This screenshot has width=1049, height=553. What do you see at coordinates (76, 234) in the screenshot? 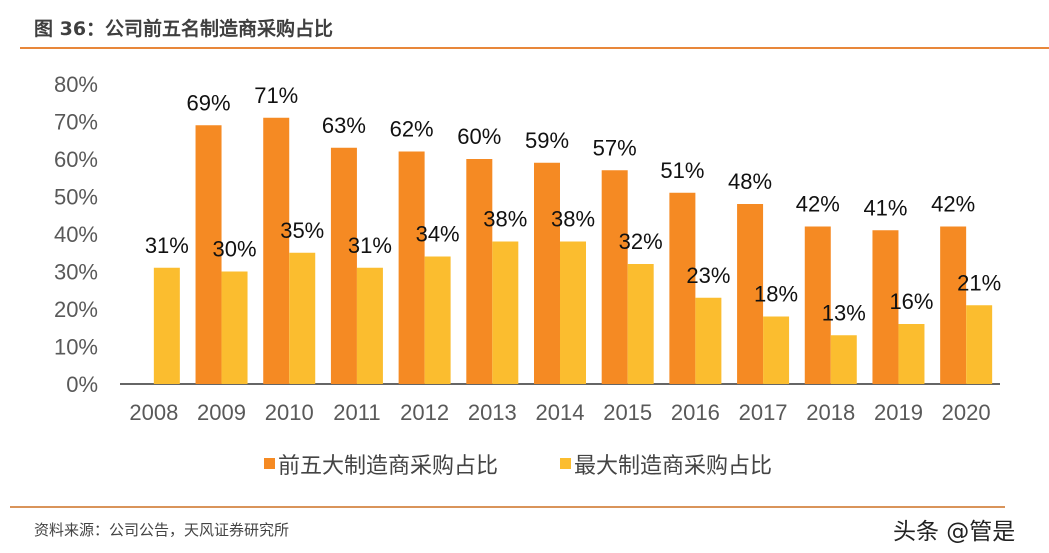
I see `y-tick-label: 40%` at bounding box center [76, 234].